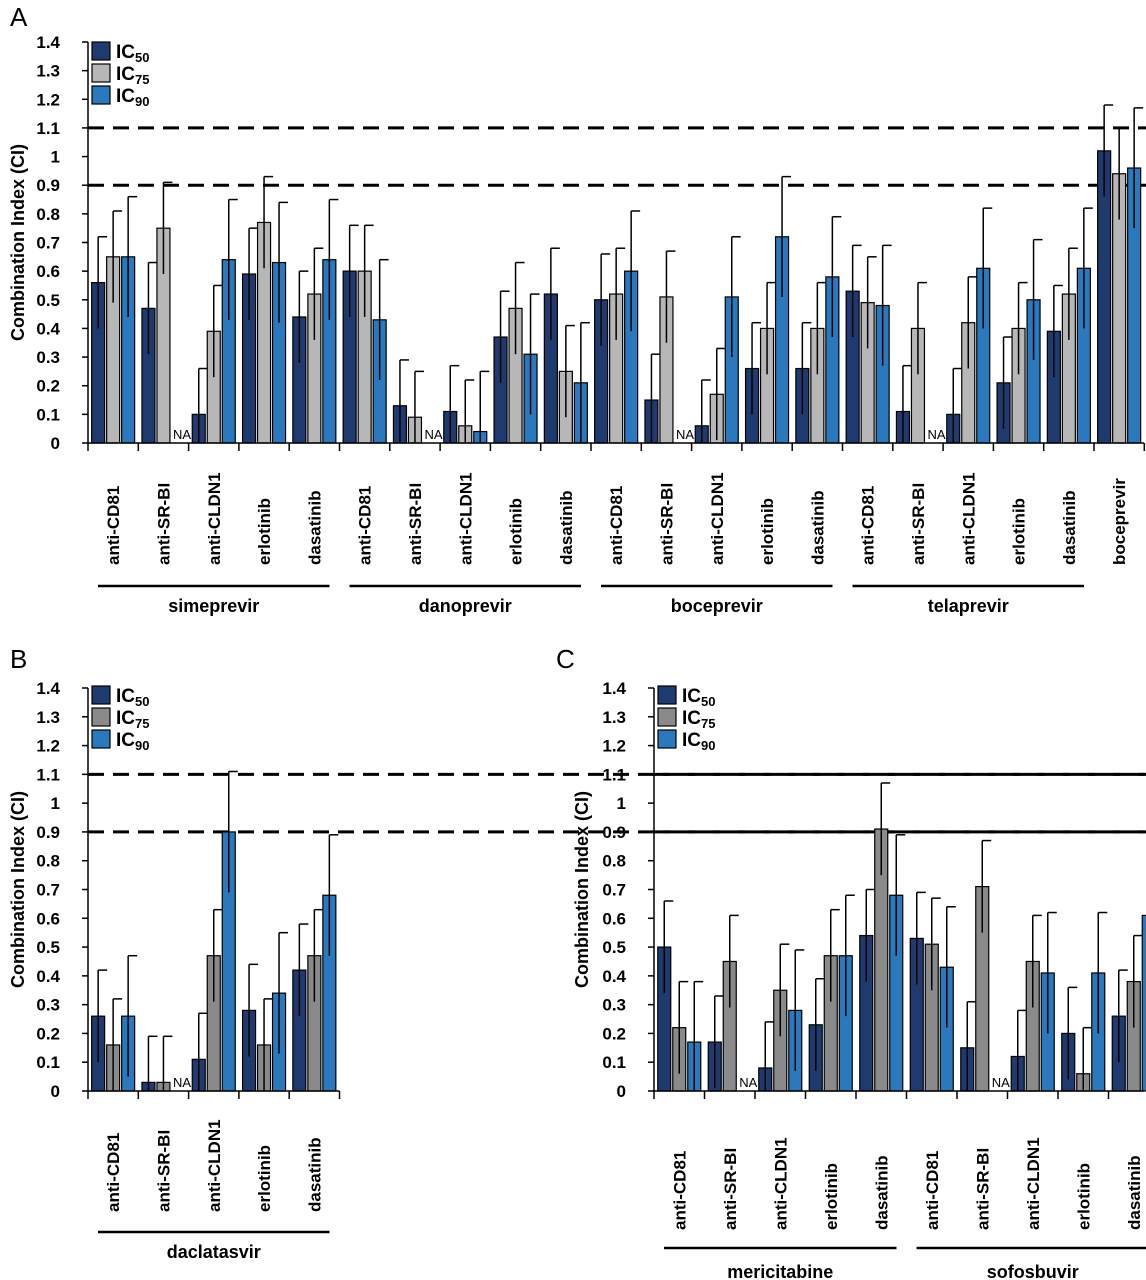 The height and width of the screenshot is (1280, 1146). What do you see at coordinates (614, 1005) in the screenshot?
I see `y-tick-label: 0.3` at bounding box center [614, 1005].